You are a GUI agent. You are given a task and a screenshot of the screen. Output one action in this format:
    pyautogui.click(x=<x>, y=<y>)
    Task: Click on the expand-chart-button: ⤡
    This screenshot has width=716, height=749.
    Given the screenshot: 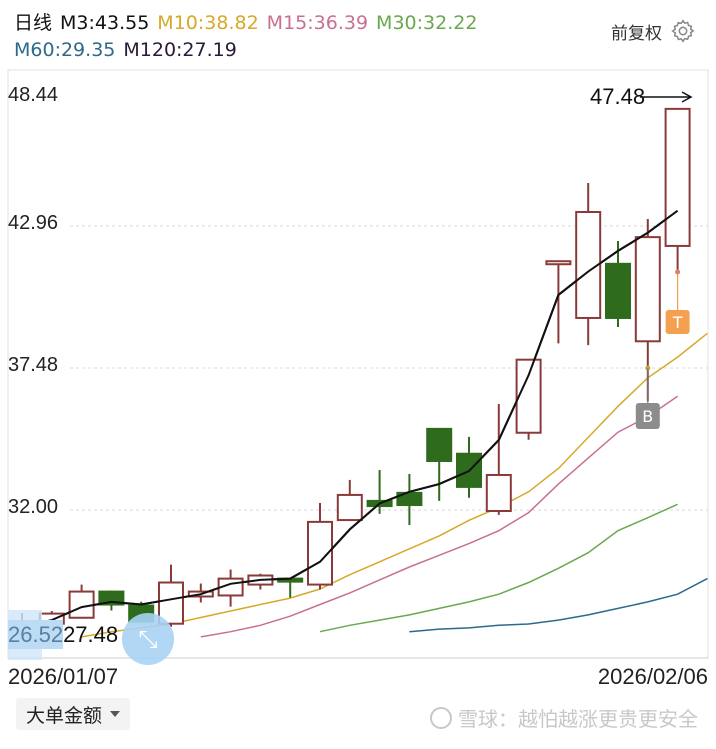 What is the action you would take?
    pyautogui.click(x=148, y=639)
    